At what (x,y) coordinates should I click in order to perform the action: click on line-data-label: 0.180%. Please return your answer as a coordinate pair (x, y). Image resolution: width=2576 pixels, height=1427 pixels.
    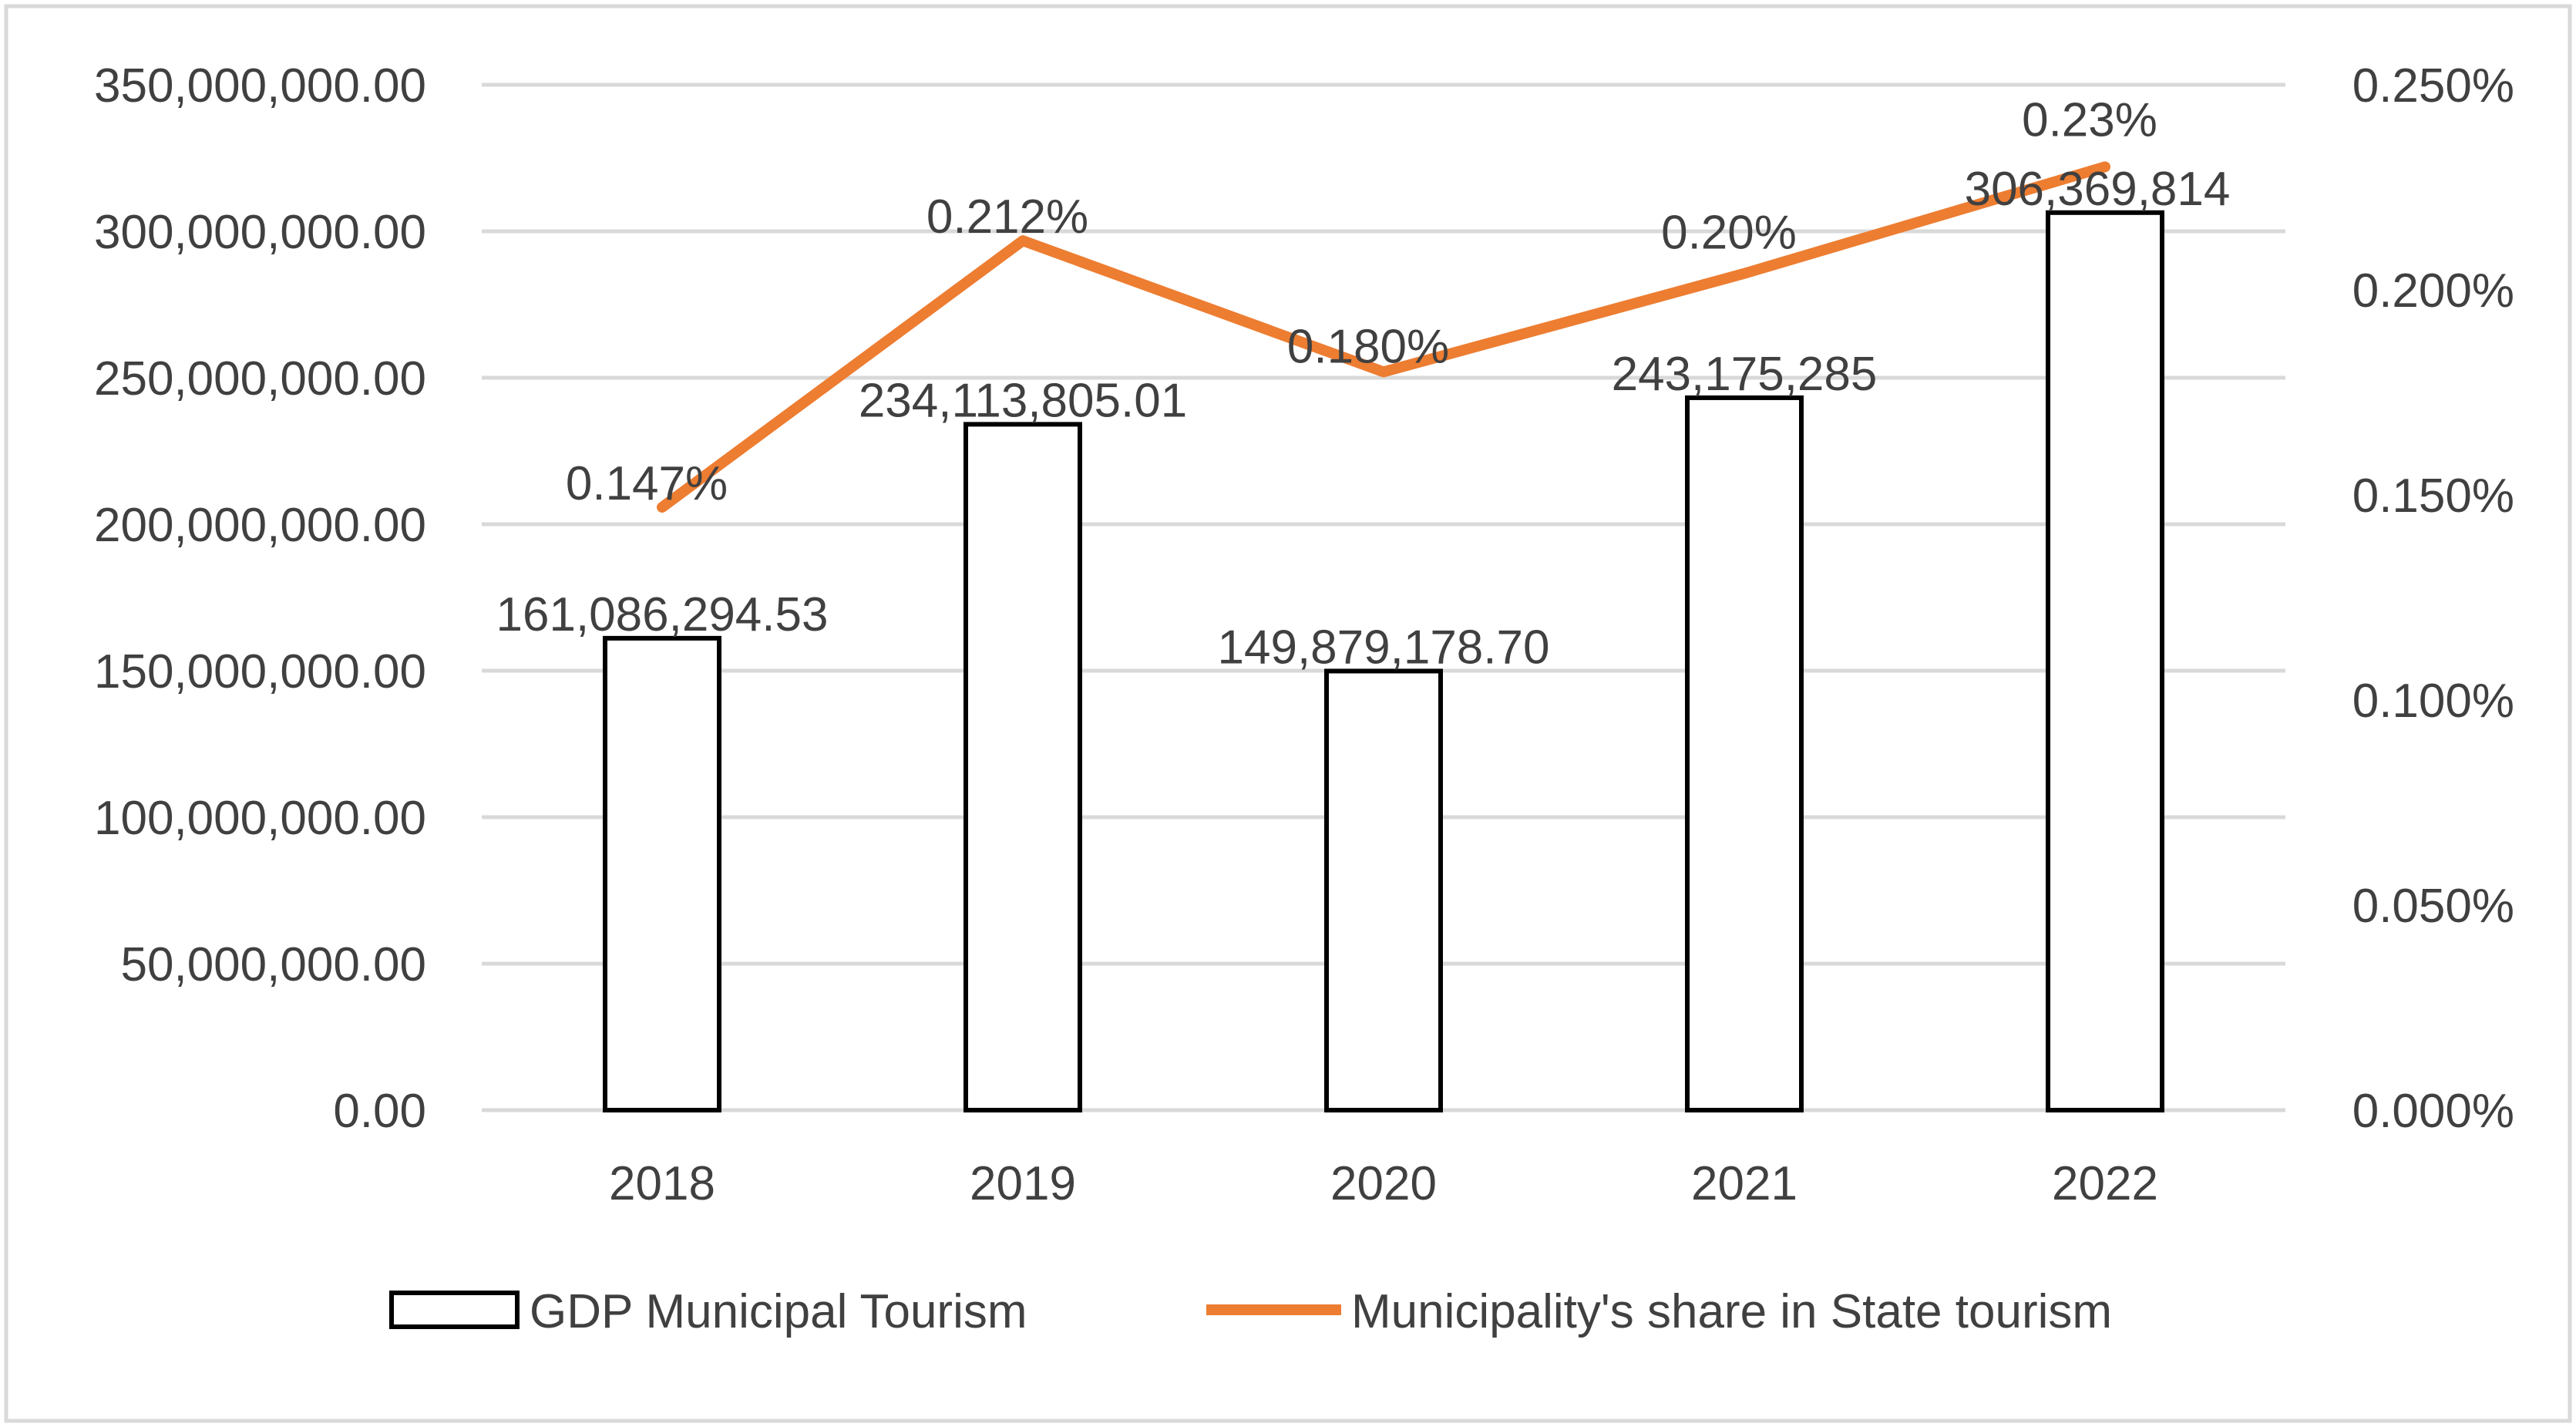
    Looking at the image, I should click on (1368, 346).